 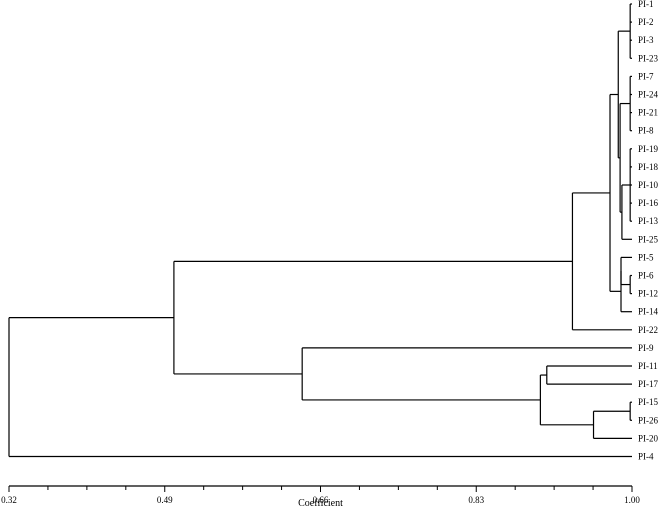 What do you see at coordinates (648, 312) in the screenshot?
I see `leaf-label: PI-14` at bounding box center [648, 312].